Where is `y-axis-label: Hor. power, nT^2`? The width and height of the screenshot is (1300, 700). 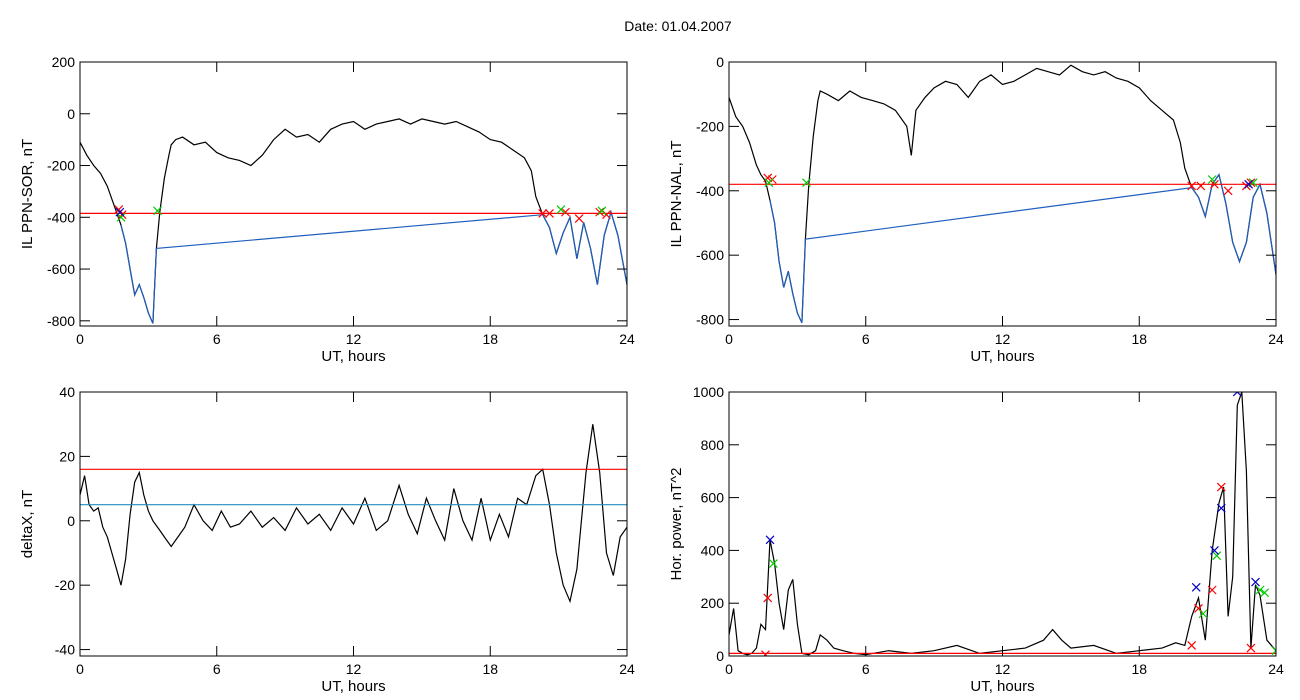 y-axis-label: Hor. power, nT^2 is located at coordinates (676, 524).